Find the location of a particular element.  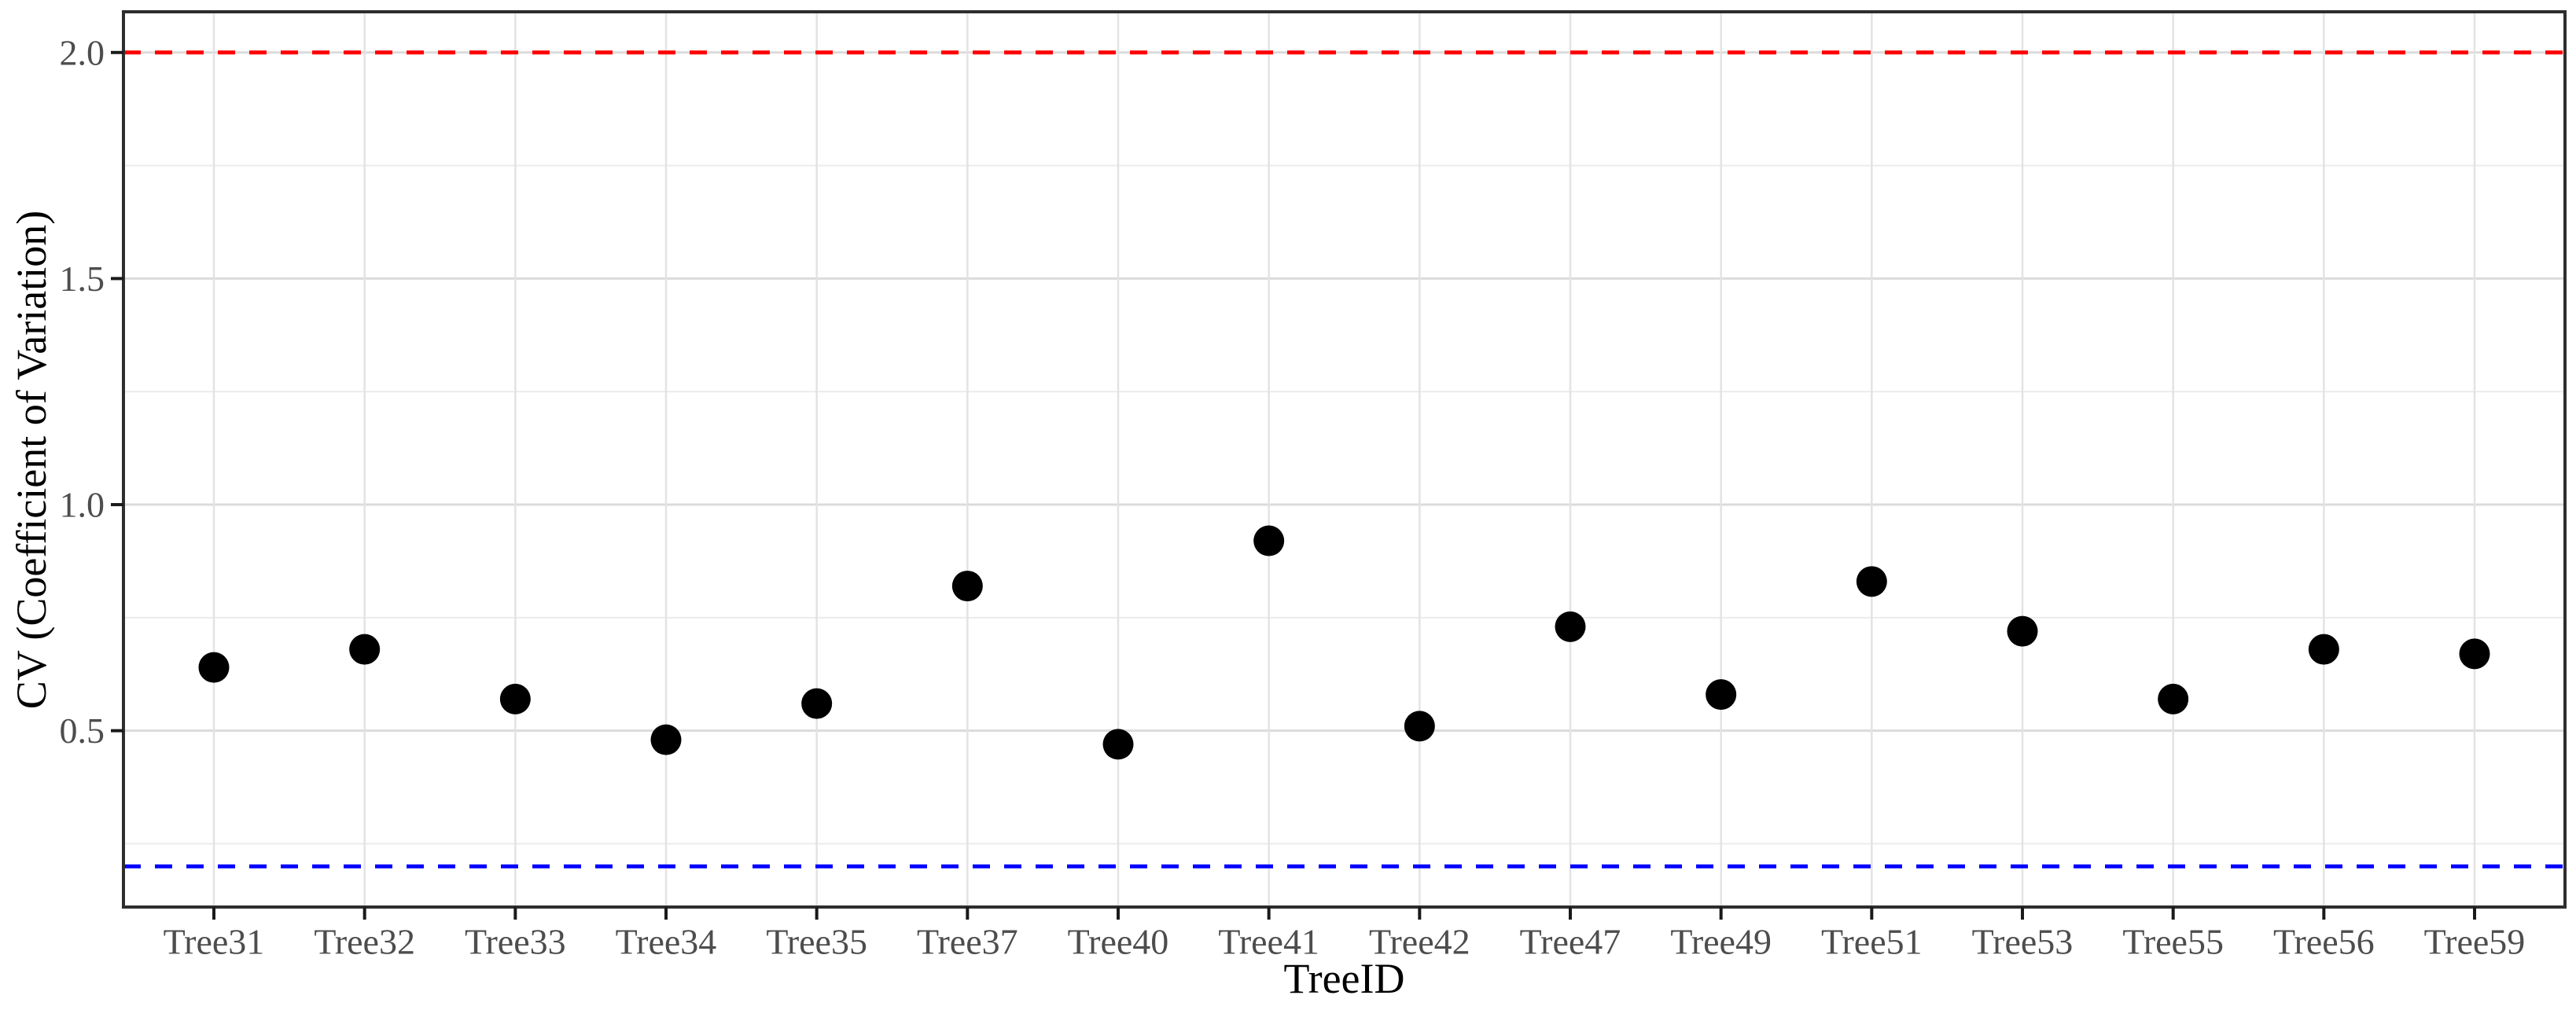

x-tick-label: Tree40 is located at coordinates (1118, 942).